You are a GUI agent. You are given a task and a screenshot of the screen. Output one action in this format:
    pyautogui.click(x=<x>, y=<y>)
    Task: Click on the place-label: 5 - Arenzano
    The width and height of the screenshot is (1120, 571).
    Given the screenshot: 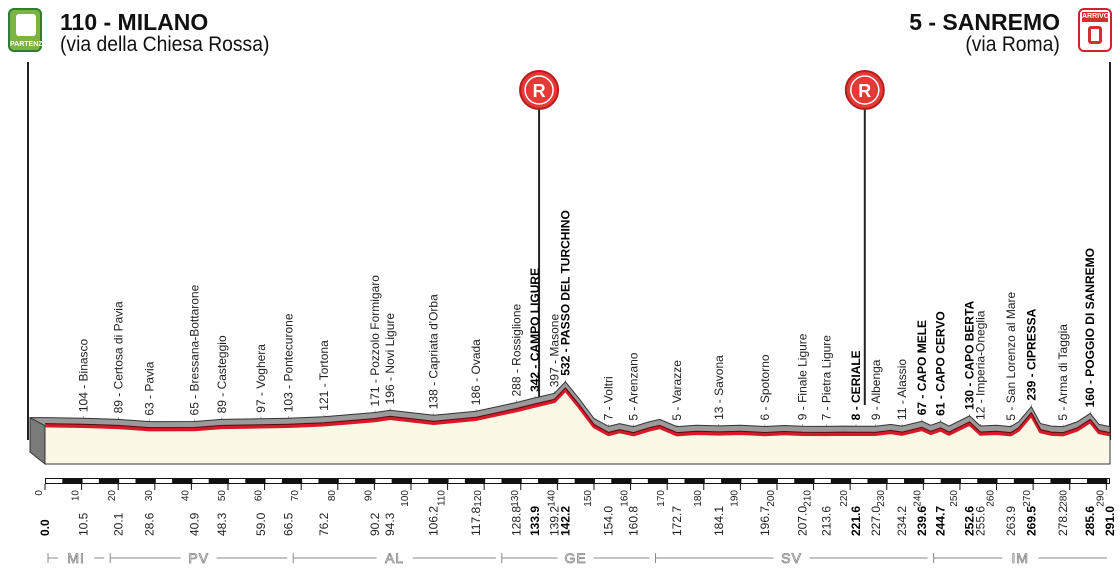 What is the action you would take?
    pyautogui.click(x=633, y=386)
    